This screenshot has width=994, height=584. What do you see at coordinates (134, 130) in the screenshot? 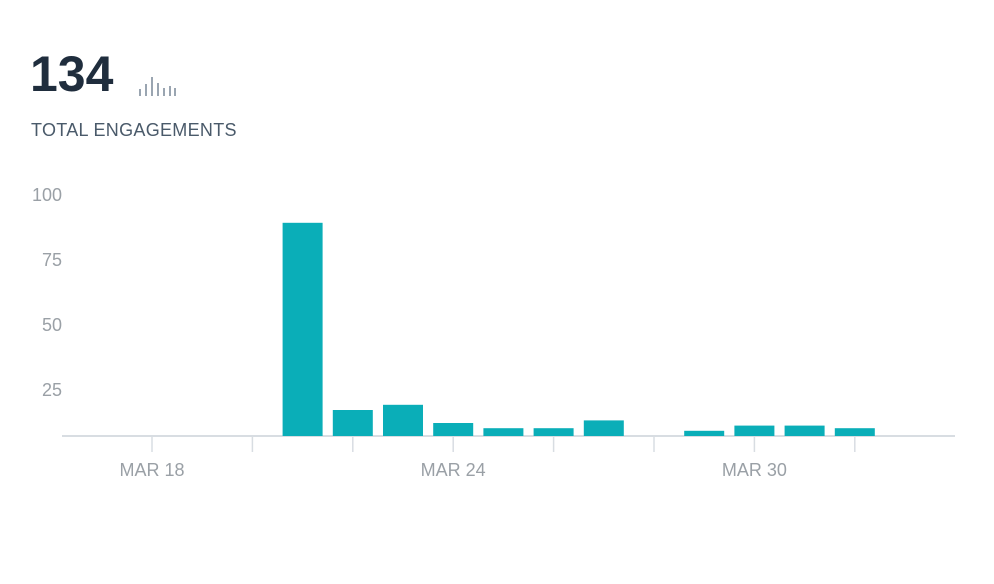
I see `total-label: TOTAL ENGAGEMENTS` at bounding box center [134, 130].